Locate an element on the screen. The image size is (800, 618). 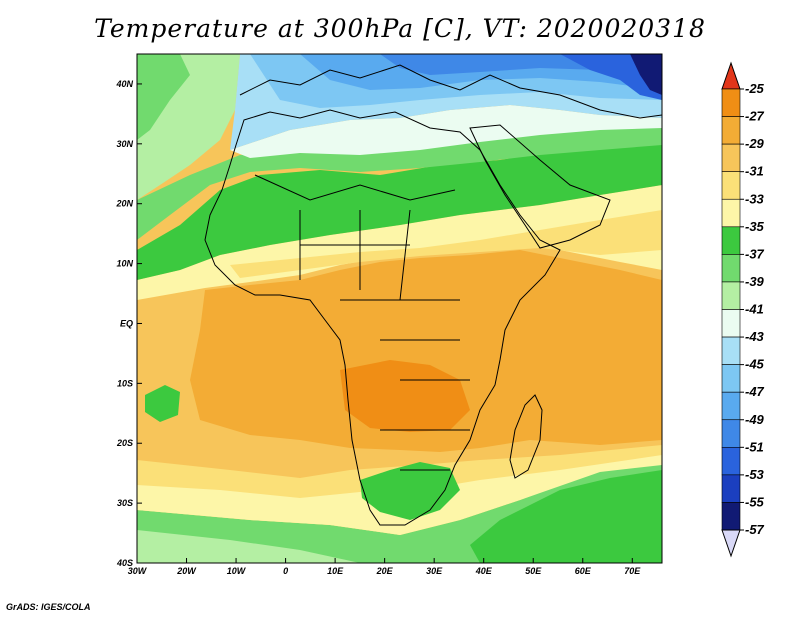
longitude-axis: 30W 20W 10W 0 10E 20E 30E 40E 50E 60E 70E is located at coordinates (384, 567).